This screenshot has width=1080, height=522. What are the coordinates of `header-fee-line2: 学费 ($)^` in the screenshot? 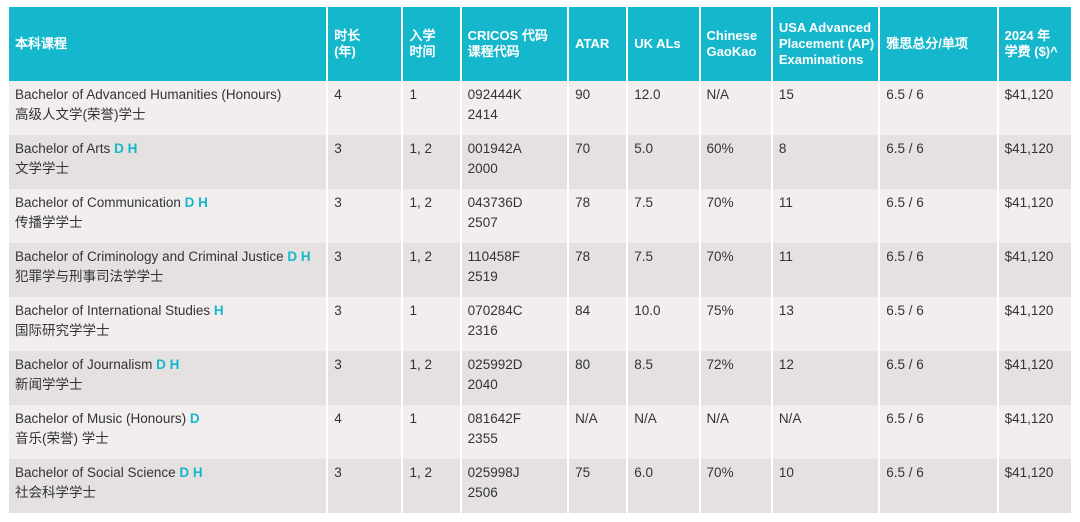 It's located at (1031, 51).